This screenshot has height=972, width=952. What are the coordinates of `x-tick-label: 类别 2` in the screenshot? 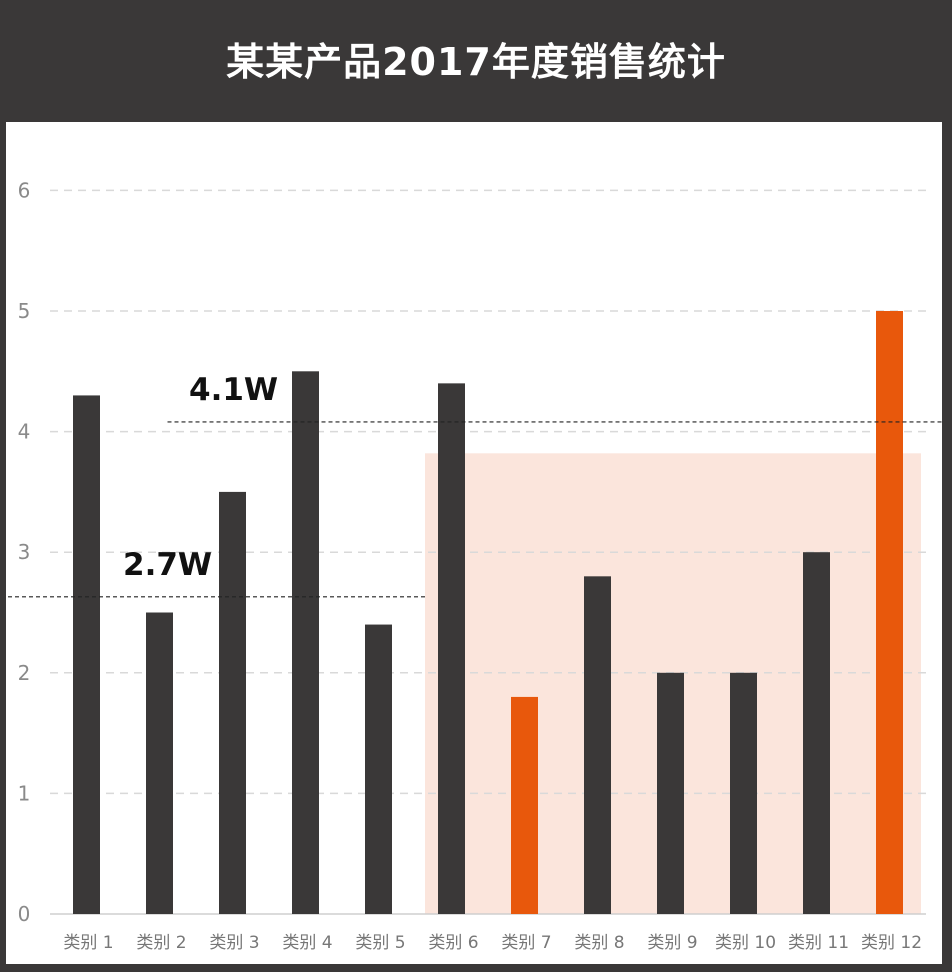 It's located at (161, 943).